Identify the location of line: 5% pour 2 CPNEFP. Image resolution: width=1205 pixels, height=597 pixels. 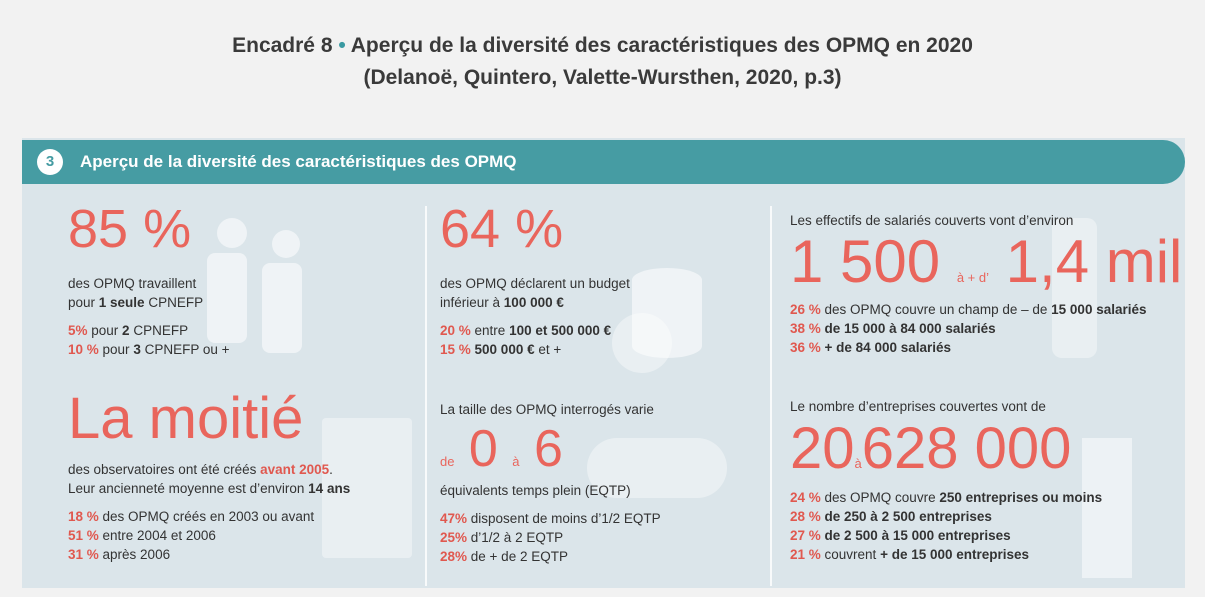
(149, 330).